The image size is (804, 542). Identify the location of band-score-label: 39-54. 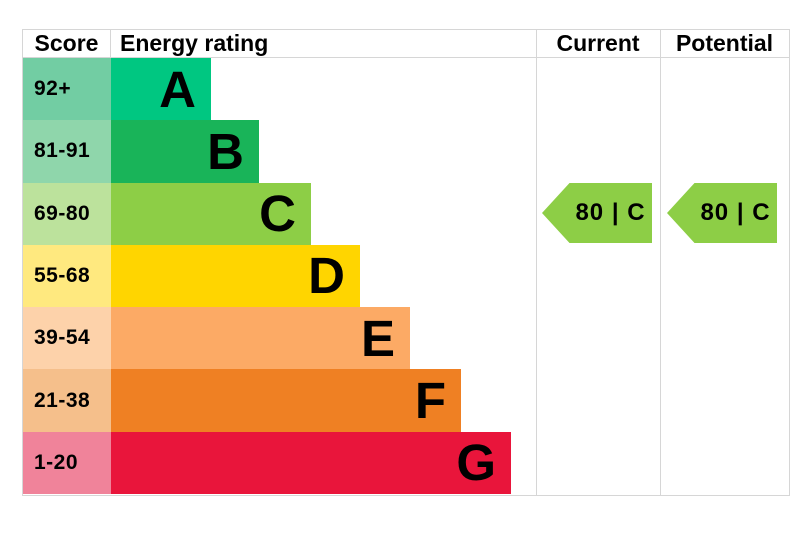
(62, 338).